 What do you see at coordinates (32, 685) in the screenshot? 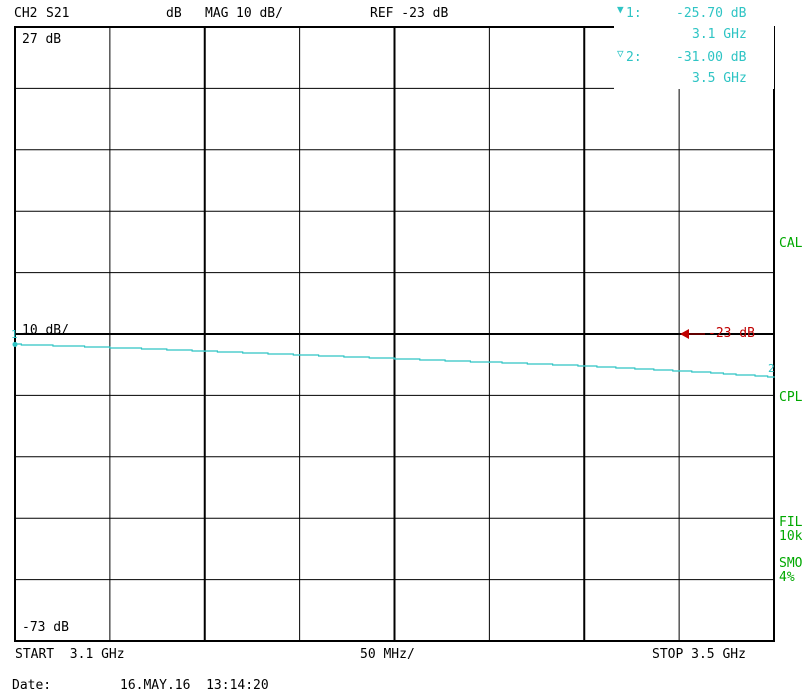
I see `date-label: Date:` at bounding box center [32, 685].